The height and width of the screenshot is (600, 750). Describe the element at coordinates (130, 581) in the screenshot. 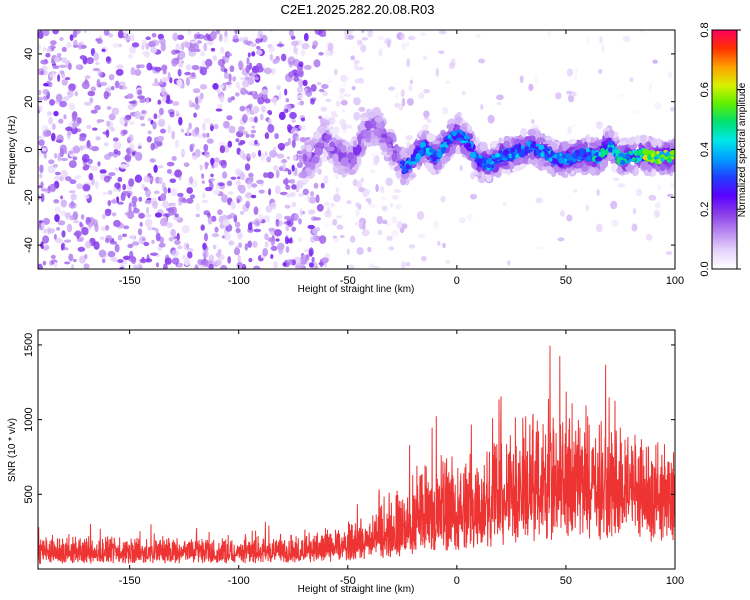

I see `snr-x-tick-label: -150` at that location.